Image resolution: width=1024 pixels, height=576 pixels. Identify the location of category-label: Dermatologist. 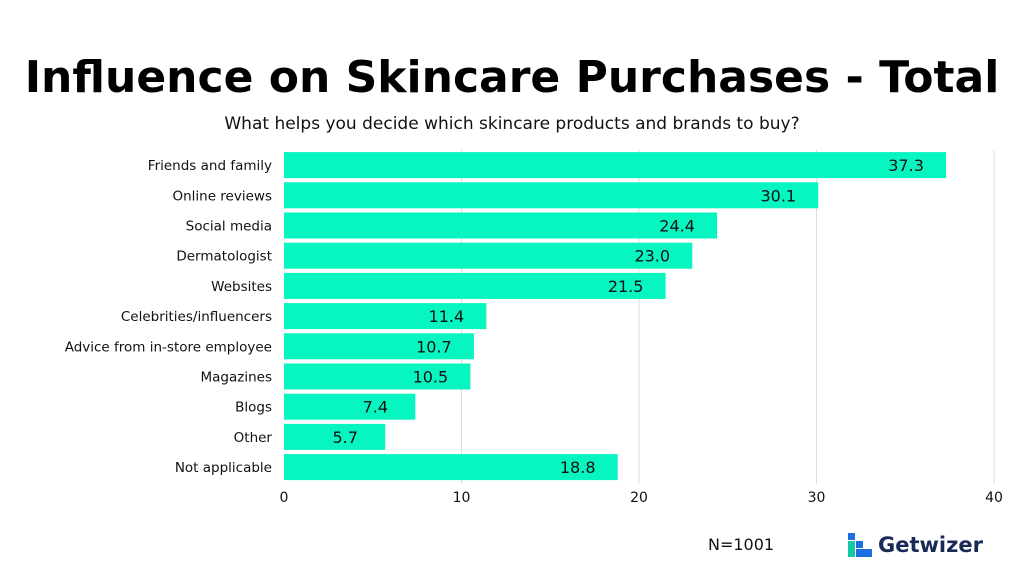
(224, 257).